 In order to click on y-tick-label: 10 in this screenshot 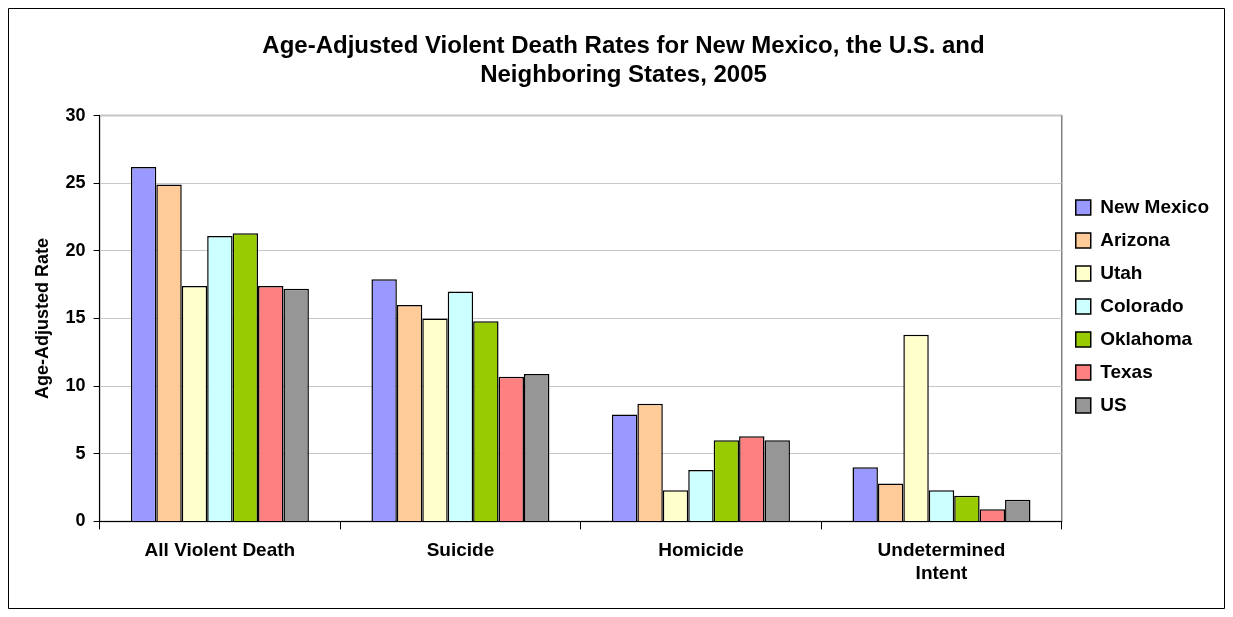, I will do `click(75, 385)`.